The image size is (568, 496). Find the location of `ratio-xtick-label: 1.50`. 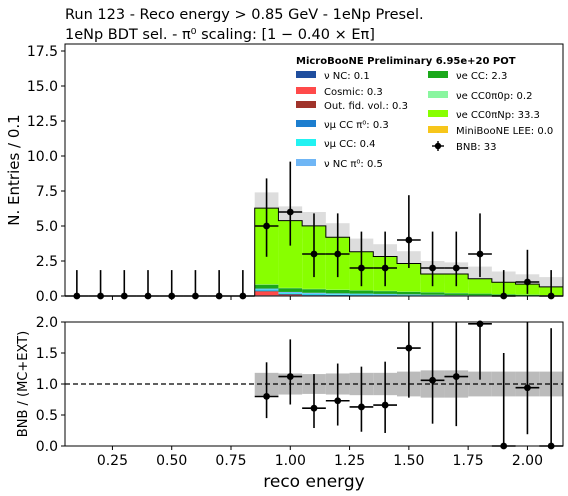

ratio-xtick-label: 1.50 is located at coordinates (408, 461).